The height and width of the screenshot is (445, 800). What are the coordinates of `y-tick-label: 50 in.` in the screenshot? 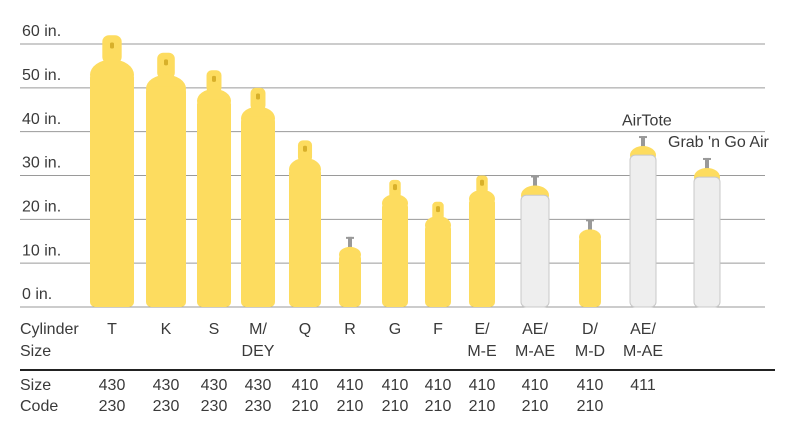 It's located at (41, 75).